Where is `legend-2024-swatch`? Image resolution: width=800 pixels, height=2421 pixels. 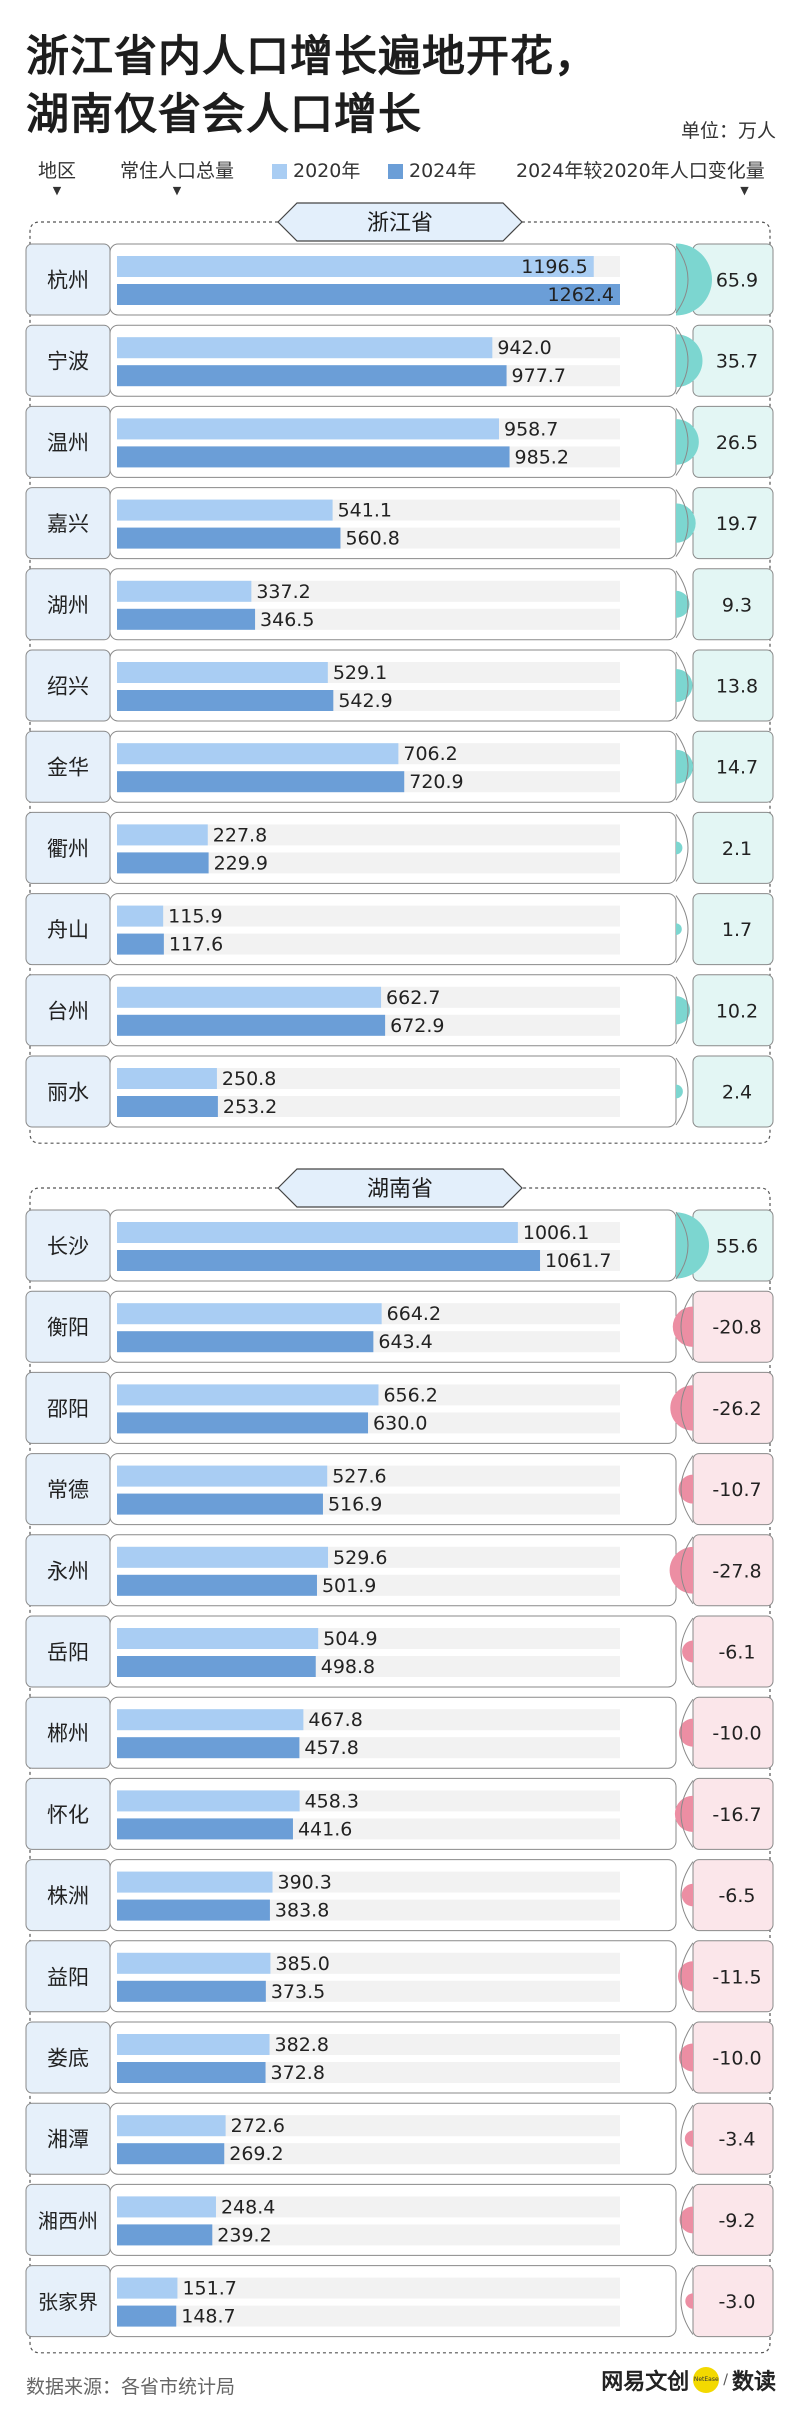 legend-2024-swatch is located at coordinates (395, 171).